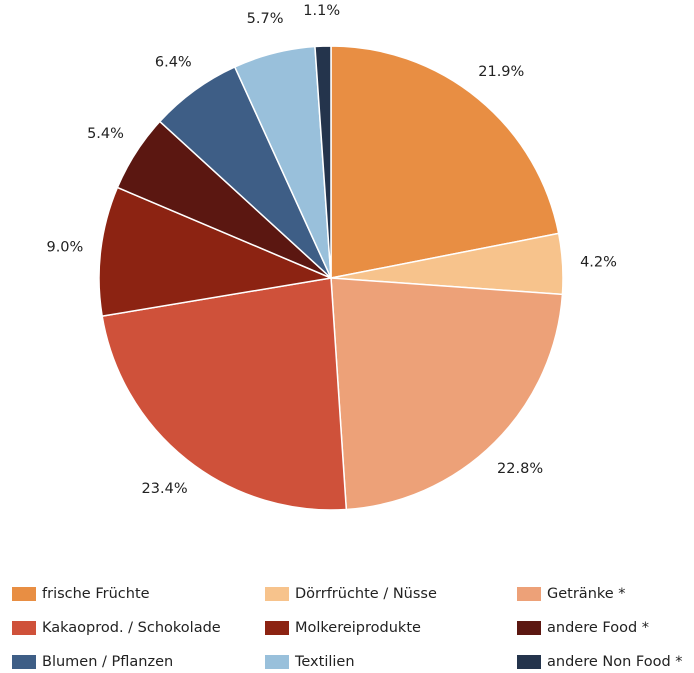 Image resolution: width=694 pixels, height=673 pixels. Describe the element at coordinates (615, 662) in the screenshot. I see `legend-label: andere Non Food *` at that location.